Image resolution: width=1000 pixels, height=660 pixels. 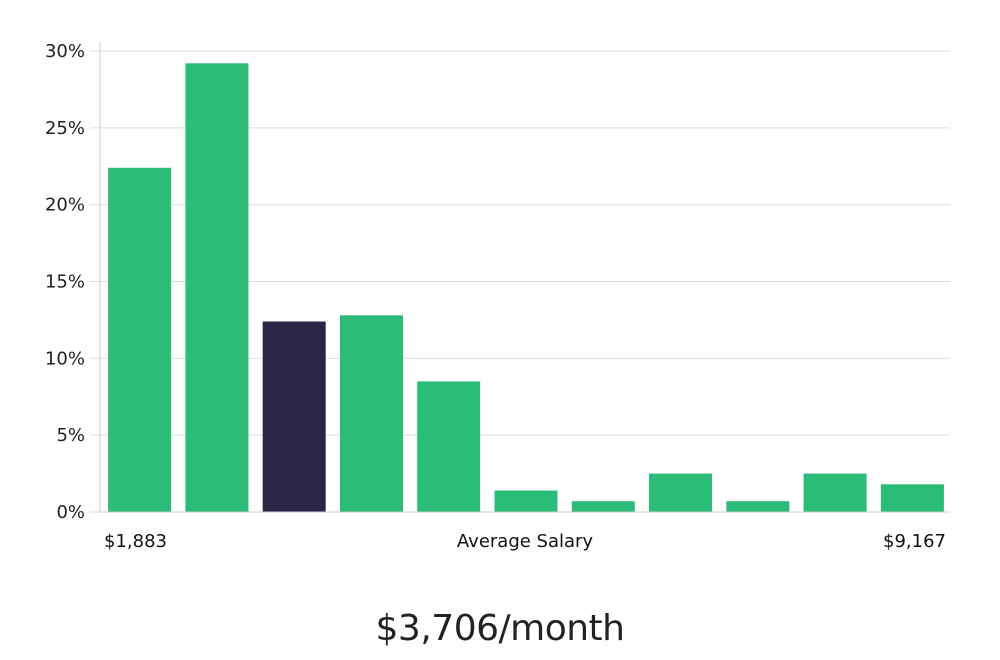 What do you see at coordinates (65, 51) in the screenshot?
I see `y-tick-label: 30%` at bounding box center [65, 51].